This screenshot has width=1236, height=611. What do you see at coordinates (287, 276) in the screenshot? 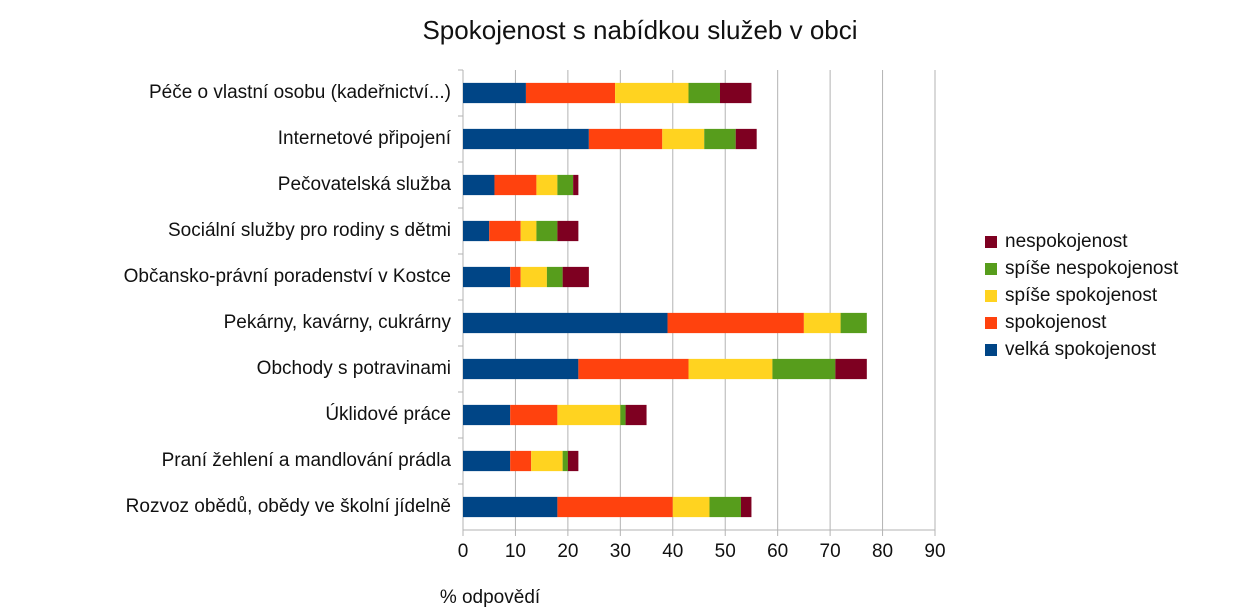
I see `y-tick-label: Občansko-právní poradenství v Kostce` at bounding box center [287, 276].